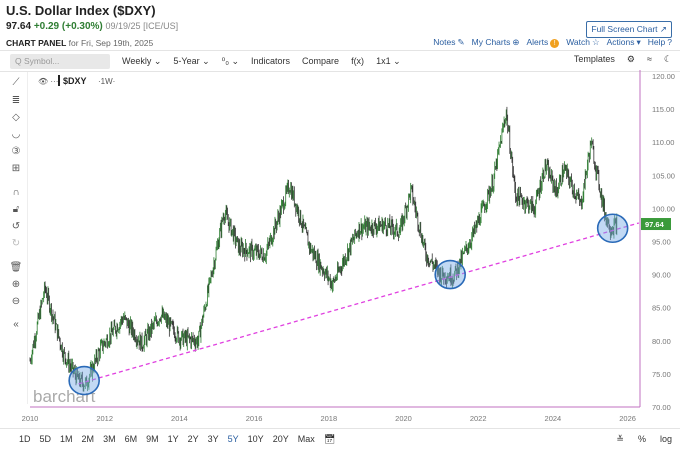  I want to click on range-2m: 2M, so click(88, 439).